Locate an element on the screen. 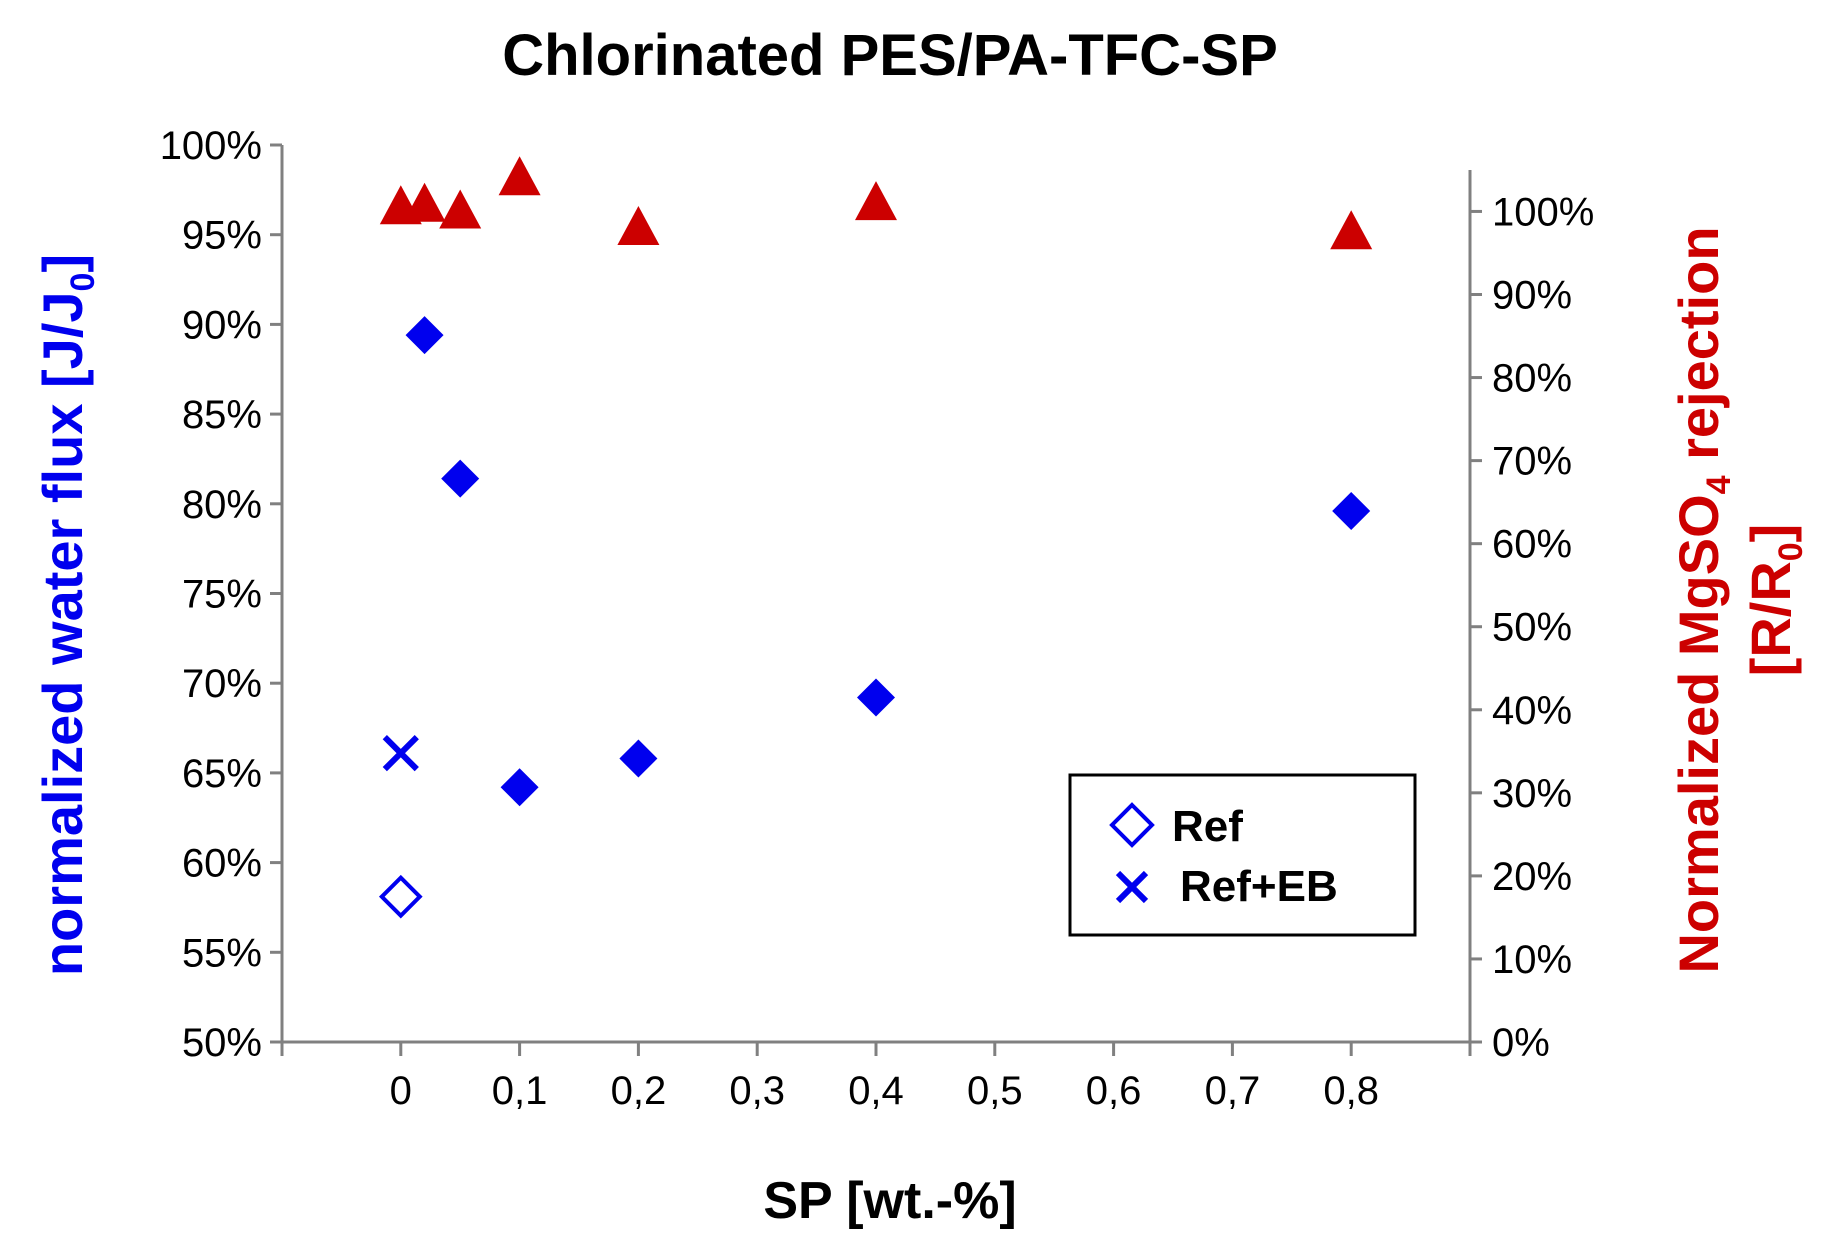  x-tick-label: 0,1 is located at coordinates (520, 1091).